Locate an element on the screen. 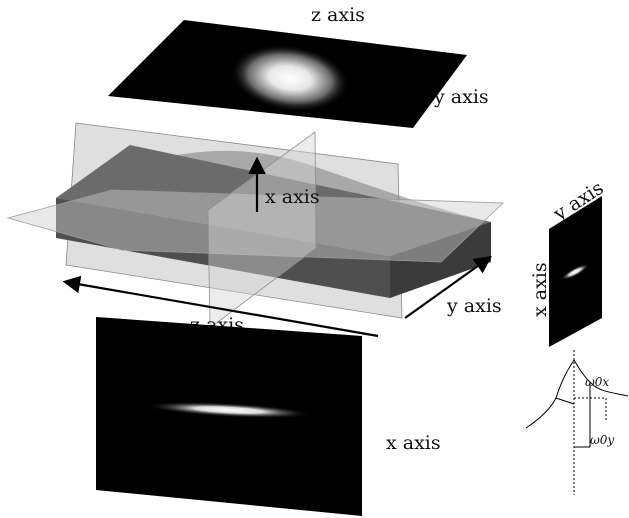 The width and height of the screenshot is (629, 518). y-axis-arrow is located at coordinates (448, 287).